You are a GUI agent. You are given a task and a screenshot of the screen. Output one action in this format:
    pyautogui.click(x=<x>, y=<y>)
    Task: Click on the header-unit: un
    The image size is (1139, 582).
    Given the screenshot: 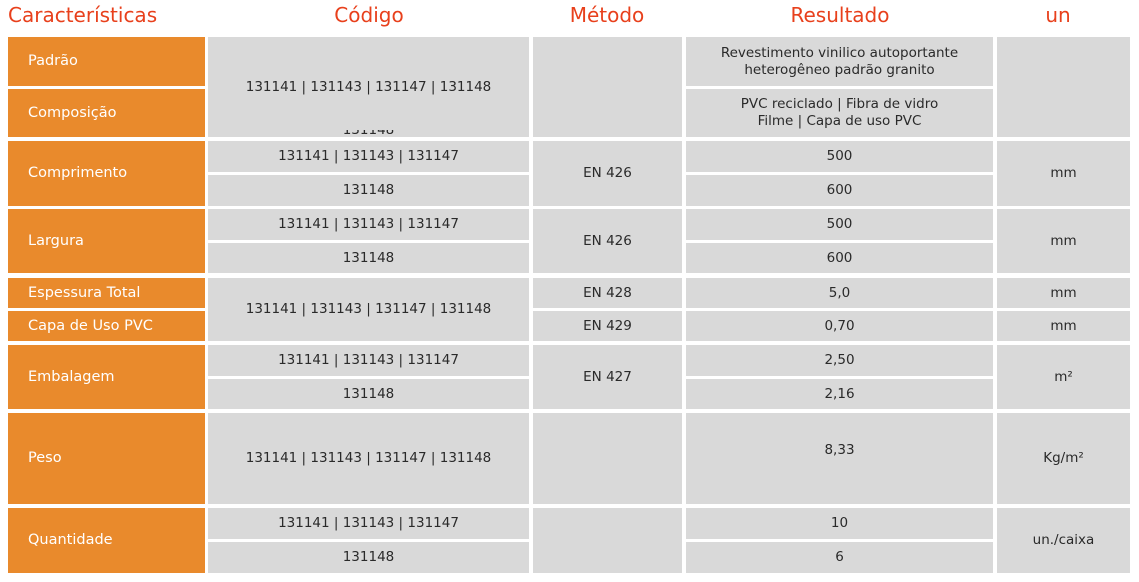 What is the action you would take?
    pyautogui.click(x=1058, y=15)
    